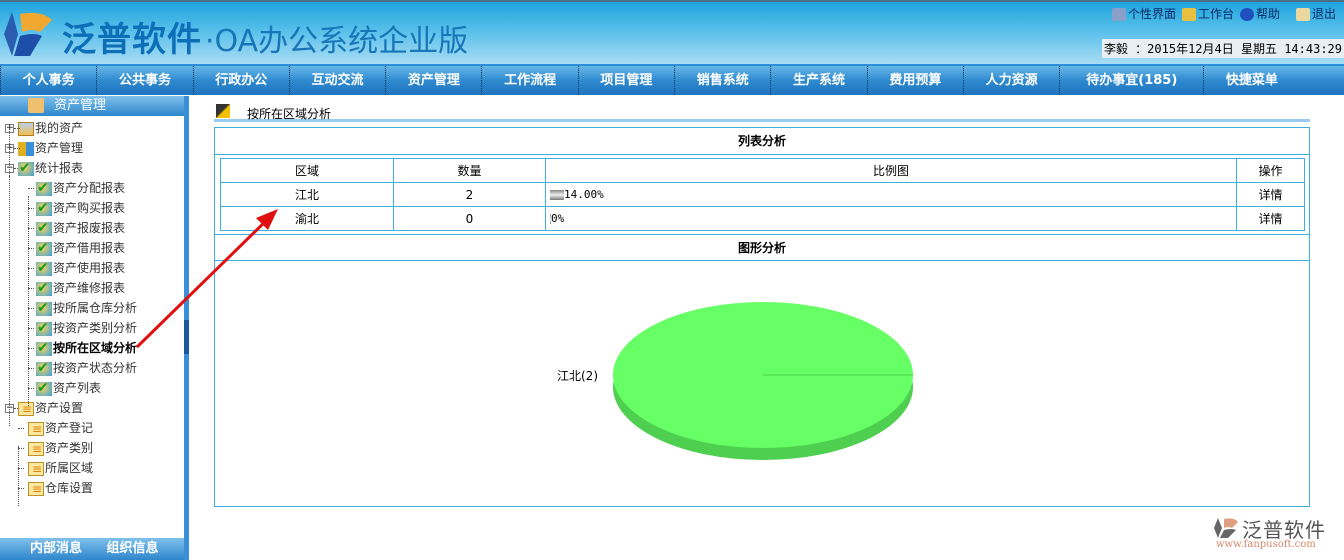 The image size is (1344, 560). Describe the element at coordinates (529, 80) in the screenshot. I see `nav-item: 工作流程` at that location.